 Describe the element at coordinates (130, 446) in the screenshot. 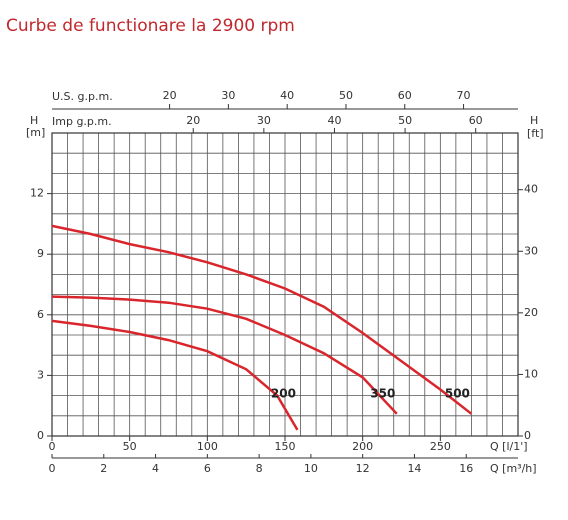

I see `x-tick-label: 50` at that location.